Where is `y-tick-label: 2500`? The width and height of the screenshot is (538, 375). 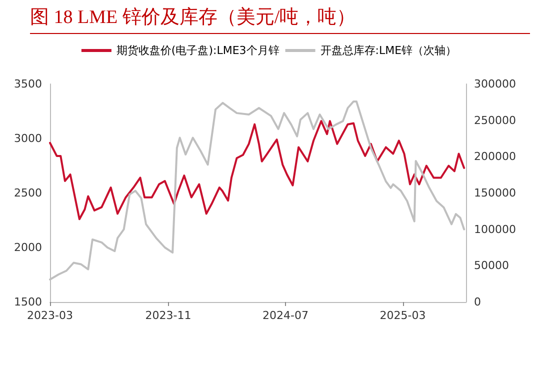 y-tick-label: 2500 is located at coordinates (28, 193).